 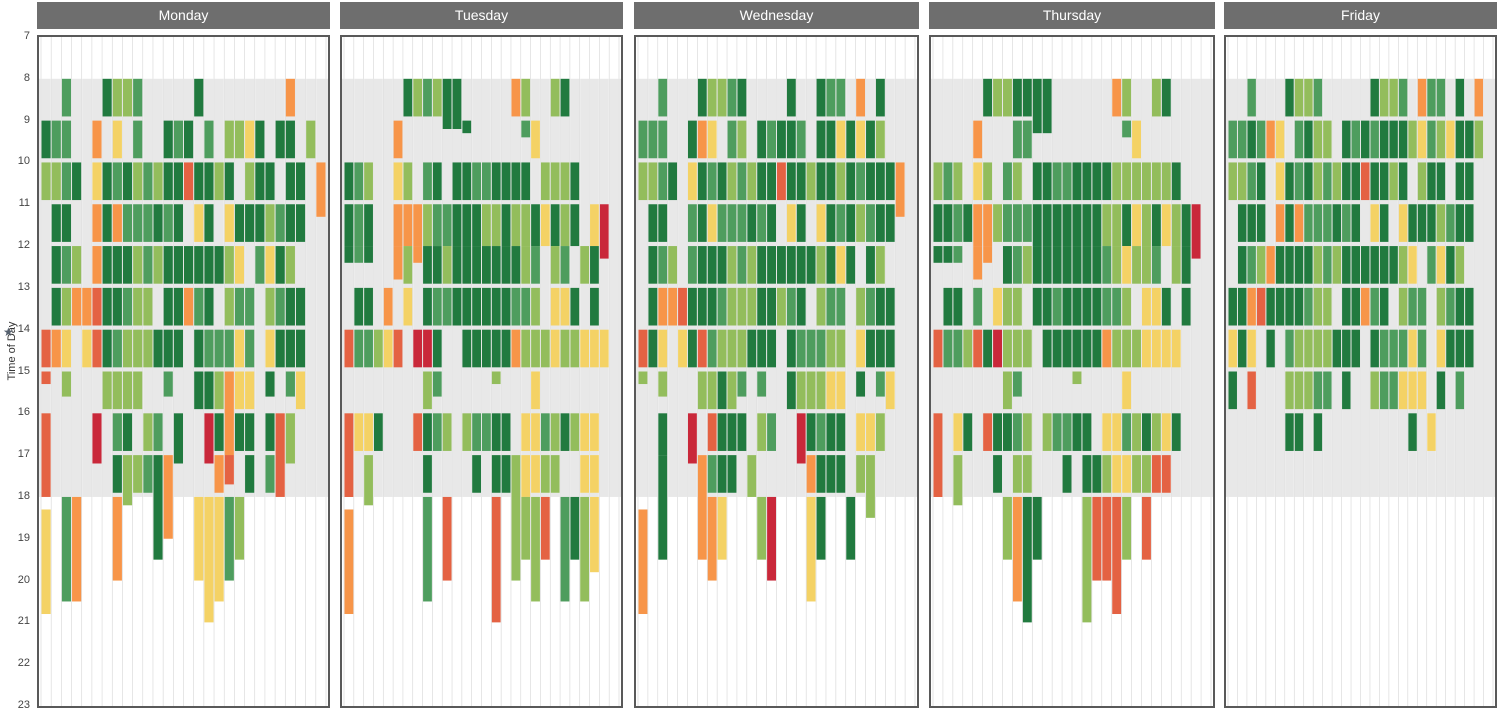 What do you see at coordinates (8, 332) in the screenshot?
I see `sort-icon: ★` at bounding box center [8, 332].